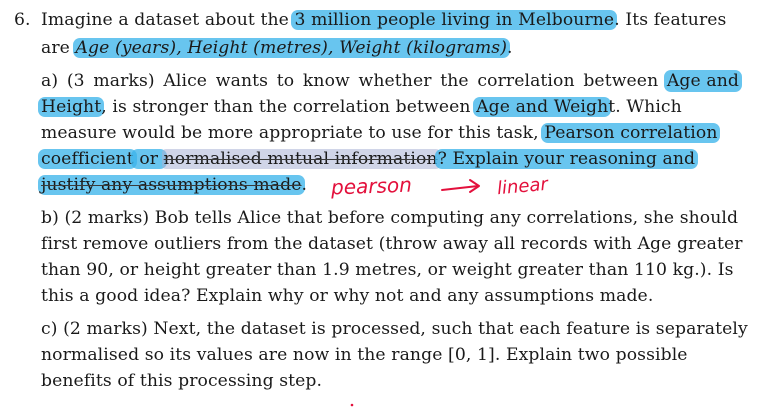 The width and height of the screenshot is (765, 409). What do you see at coordinates (300, 159) in the screenshot?
I see `highlight-nmi: normalised mutual information` at bounding box center [300, 159].